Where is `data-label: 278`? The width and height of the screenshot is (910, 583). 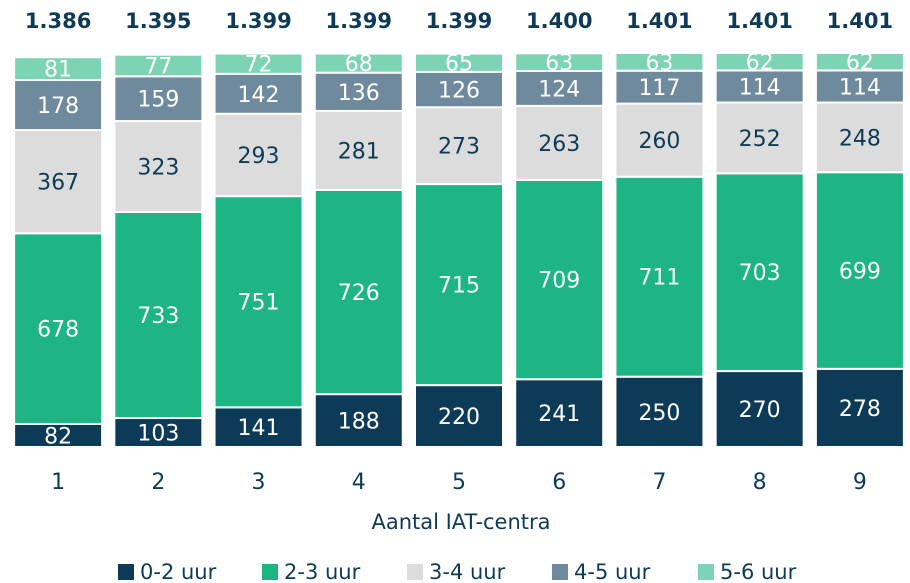
data-label: 278 is located at coordinates (860, 409).